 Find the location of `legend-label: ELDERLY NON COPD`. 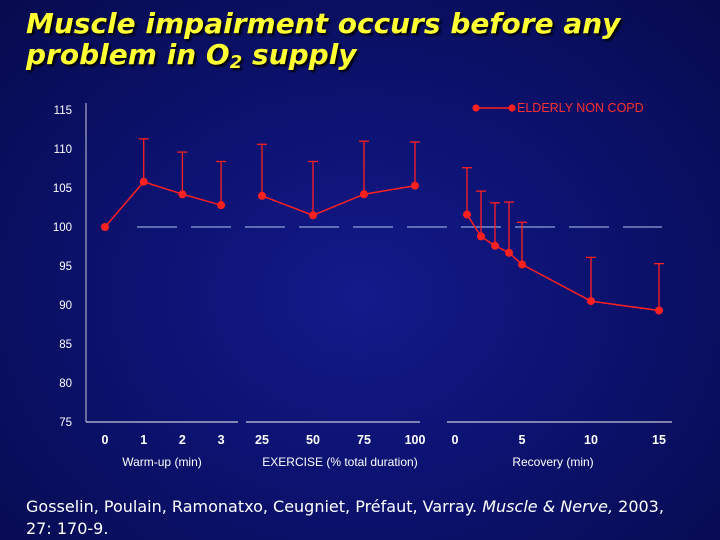

legend-label: ELDERLY NON COPD is located at coordinates (580, 108).